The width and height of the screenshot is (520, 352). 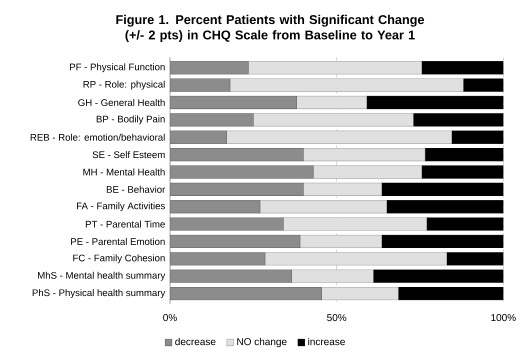 I want to click on x-tick-label: 50%, so click(x=336, y=318).